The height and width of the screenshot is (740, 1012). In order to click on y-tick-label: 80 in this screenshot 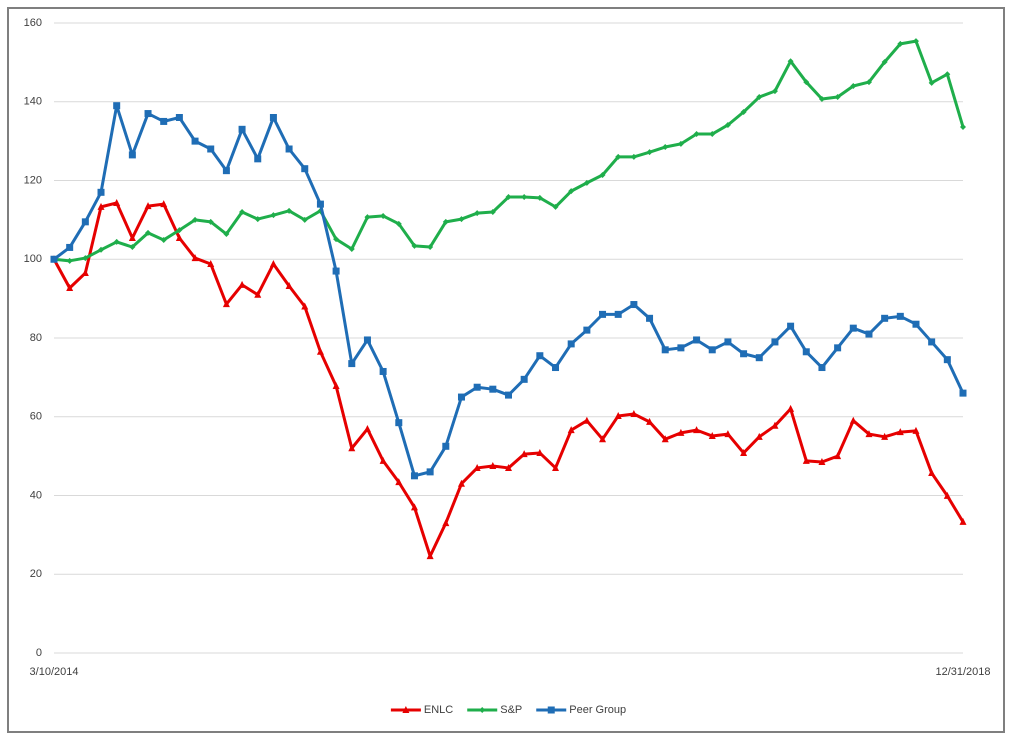, I will do `click(36, 338)`.